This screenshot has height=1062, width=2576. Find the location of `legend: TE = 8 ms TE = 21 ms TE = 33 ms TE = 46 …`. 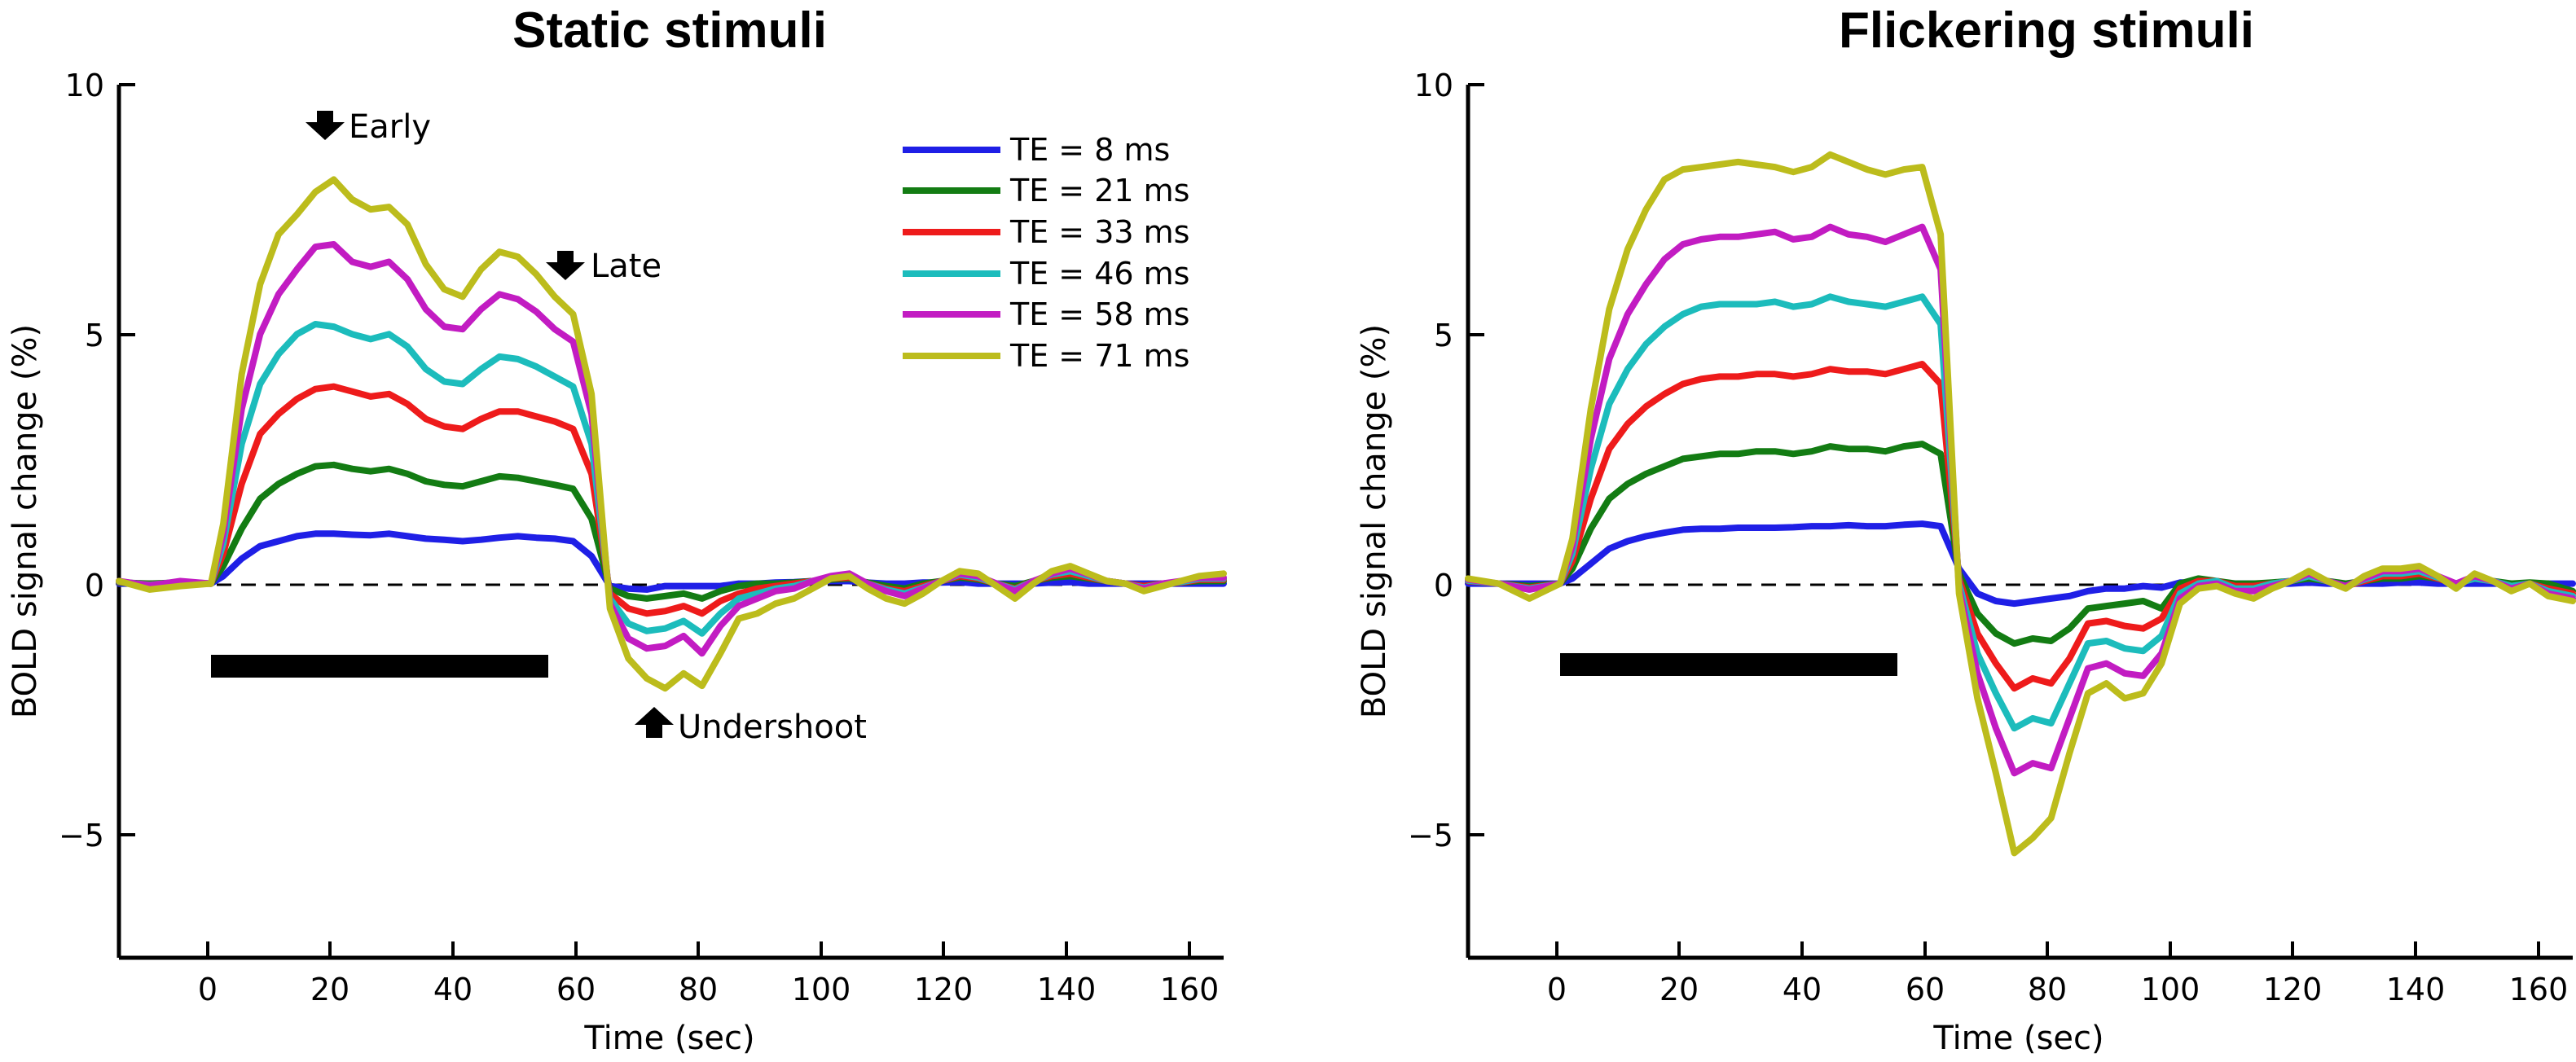

legend: TE = 8 ms TE = 21 ms TE = 33 ms TE = 46 … is located at coordinates (1046, 253).